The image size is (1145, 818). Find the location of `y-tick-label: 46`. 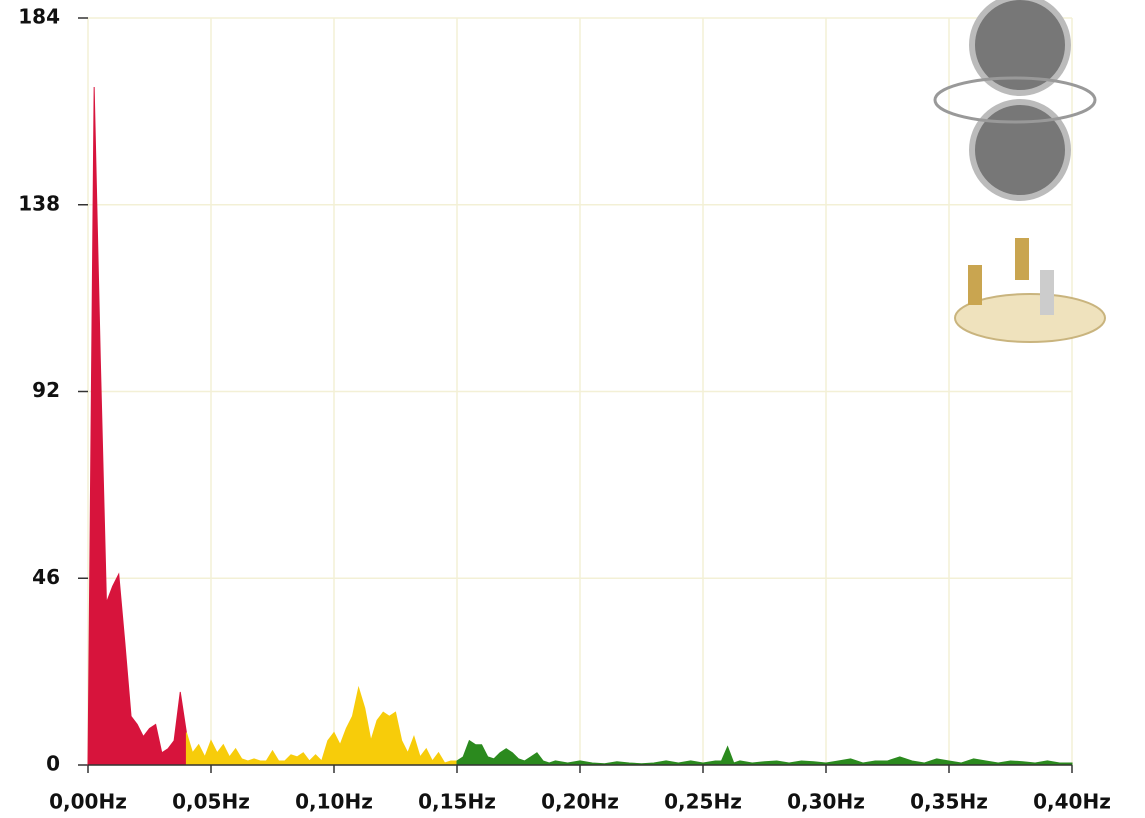

y-tick-label: 46 is located at coordinates (46, 577).